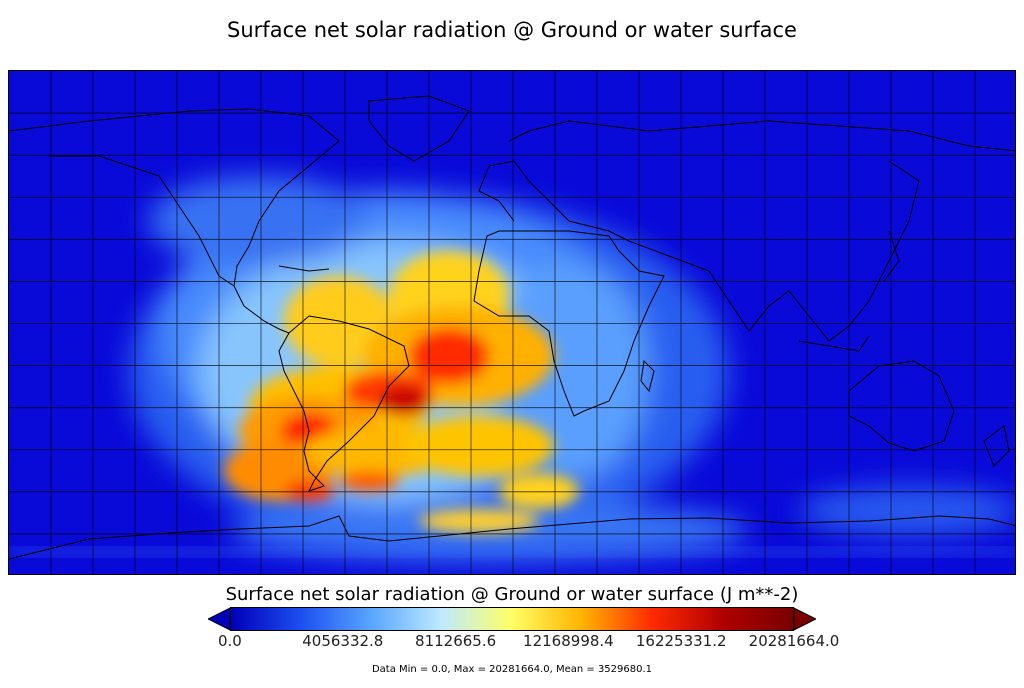 This screenshot has width=1024, height=688. I want to click on indonesia-coast, so click(834, 343).